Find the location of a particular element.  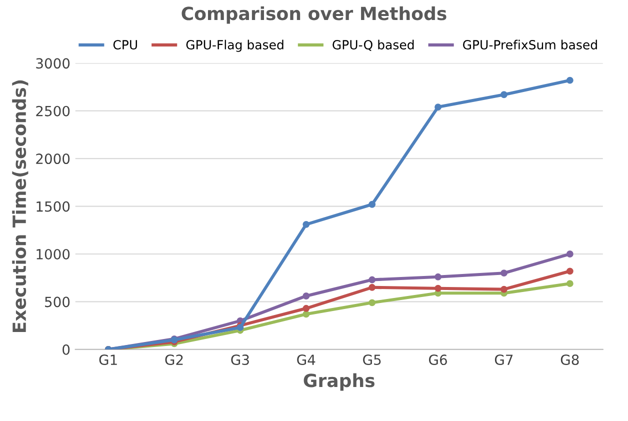

legend-label: GPU-PrefixSum based is located at coordinates (530, 45).